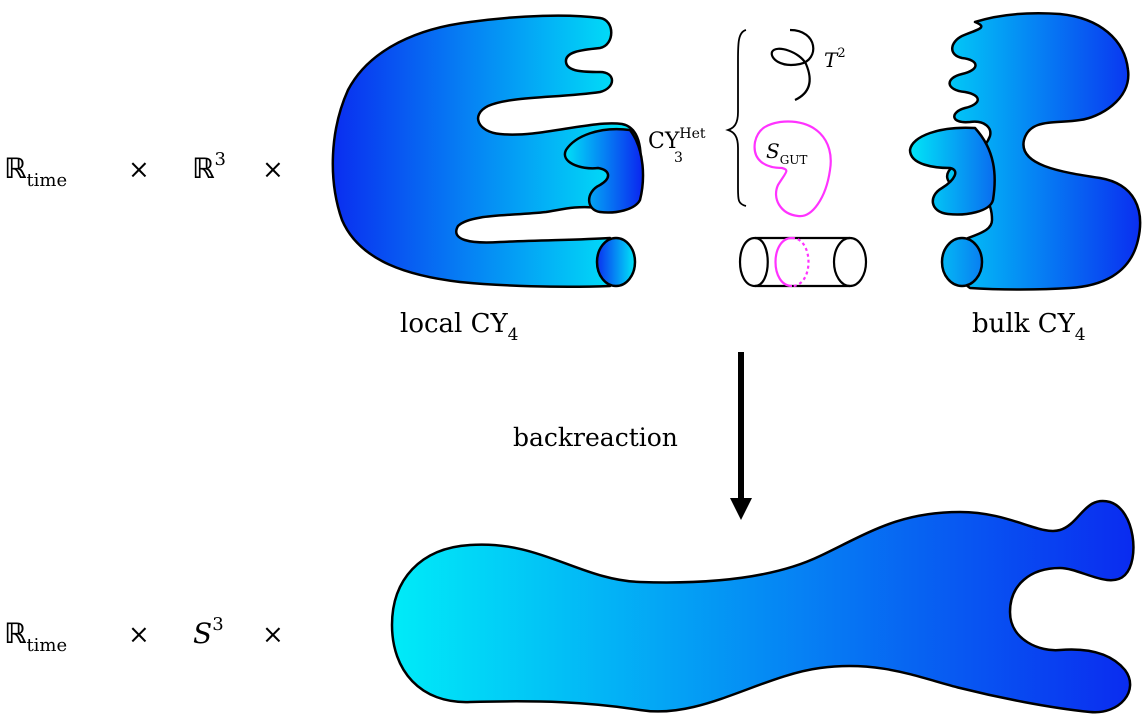 The height and width of the screenshot is (717, 1143). Describe the element at coordinates (741, 436) in the screenshot. I see `backreaction-arrow` at that location.